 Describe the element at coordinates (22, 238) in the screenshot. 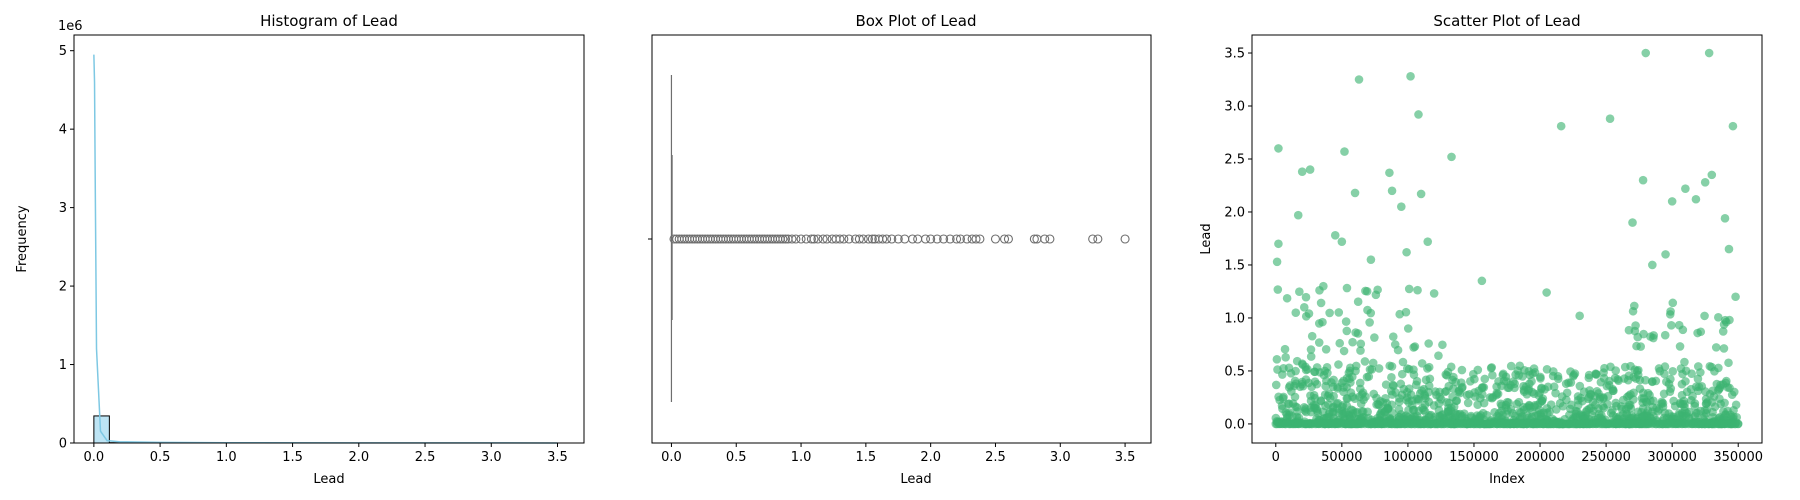

I see `histogram-y-label: Frequency` at that location.